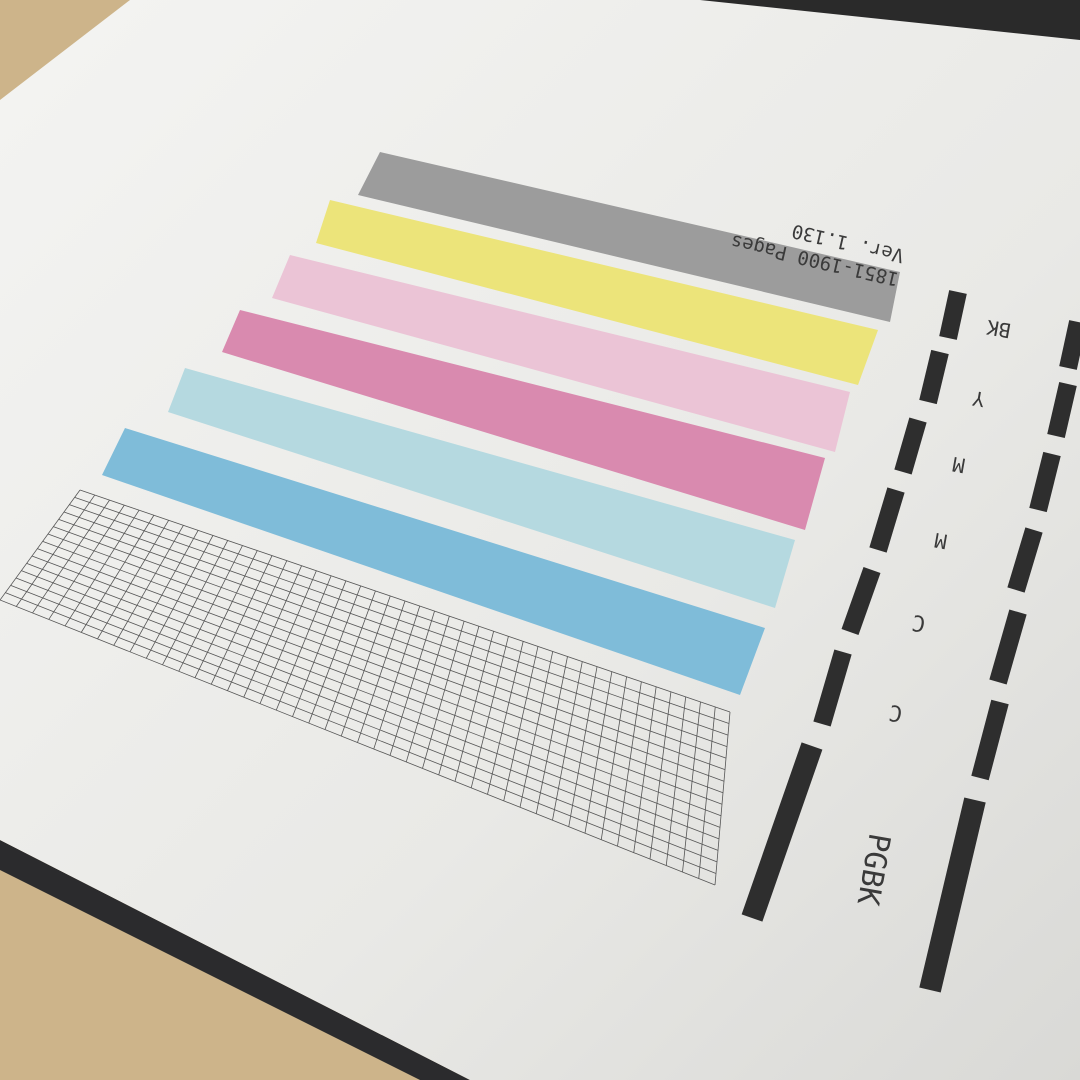 Image resolution: width=1080 pixels, height=1080 pixels. I want to click on nozzle-label-bk: BK, so click(999, 329).